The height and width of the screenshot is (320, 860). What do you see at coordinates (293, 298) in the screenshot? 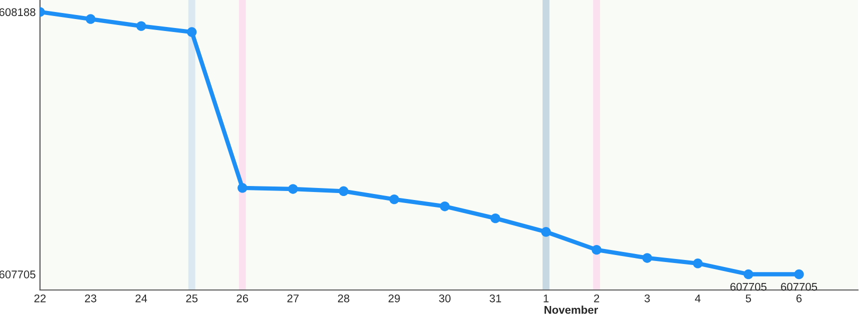
I see `x-tick-label: 27` at bounding box center [293, 298].